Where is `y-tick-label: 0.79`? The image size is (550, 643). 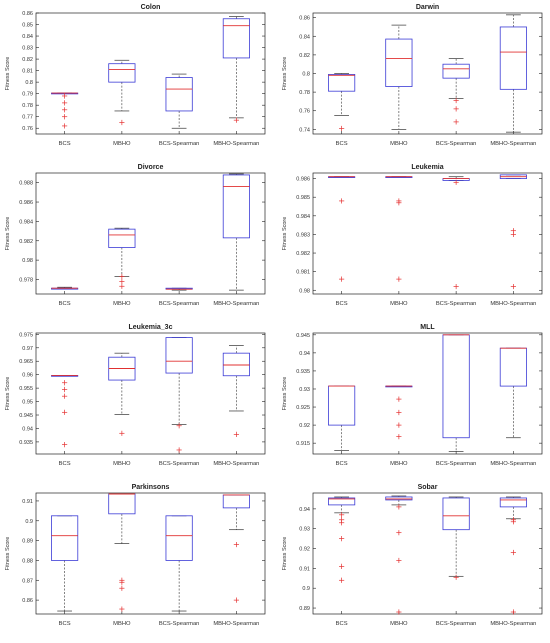 y-tick-label: 0.79 is located at coordinates (27, 95).